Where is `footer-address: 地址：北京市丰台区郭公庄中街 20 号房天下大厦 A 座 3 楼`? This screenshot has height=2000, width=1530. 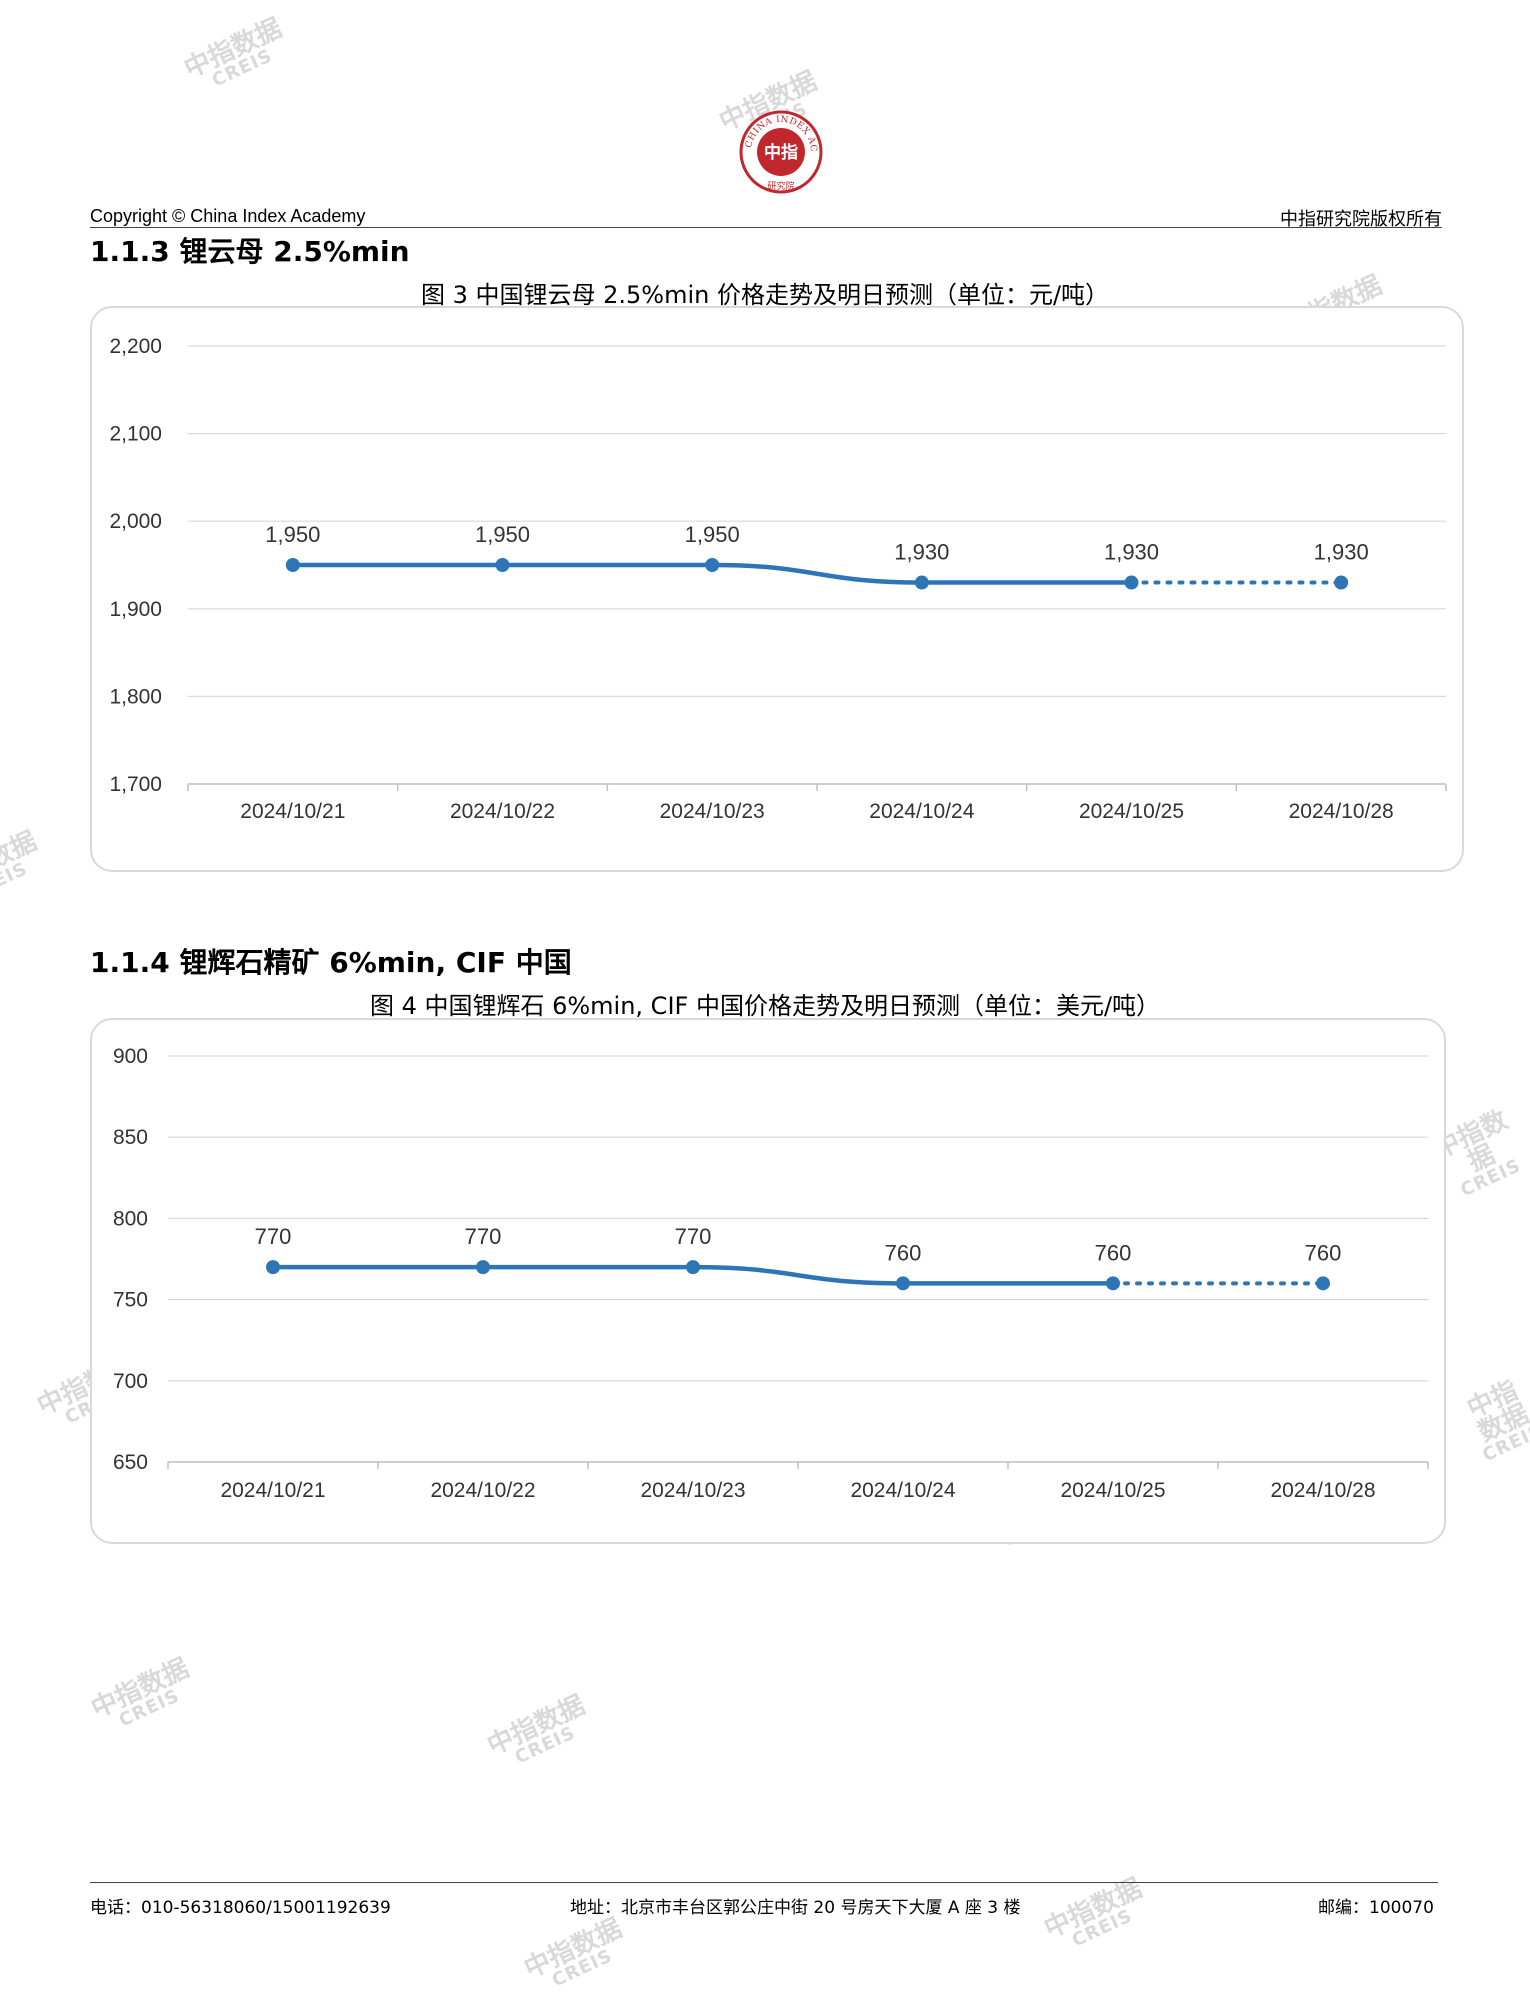
footer-address: 地址：北京市丰台区郭公庄中街 20 号房天下大厦 A 座 3 楼 is located at coordinates (795, 1908).